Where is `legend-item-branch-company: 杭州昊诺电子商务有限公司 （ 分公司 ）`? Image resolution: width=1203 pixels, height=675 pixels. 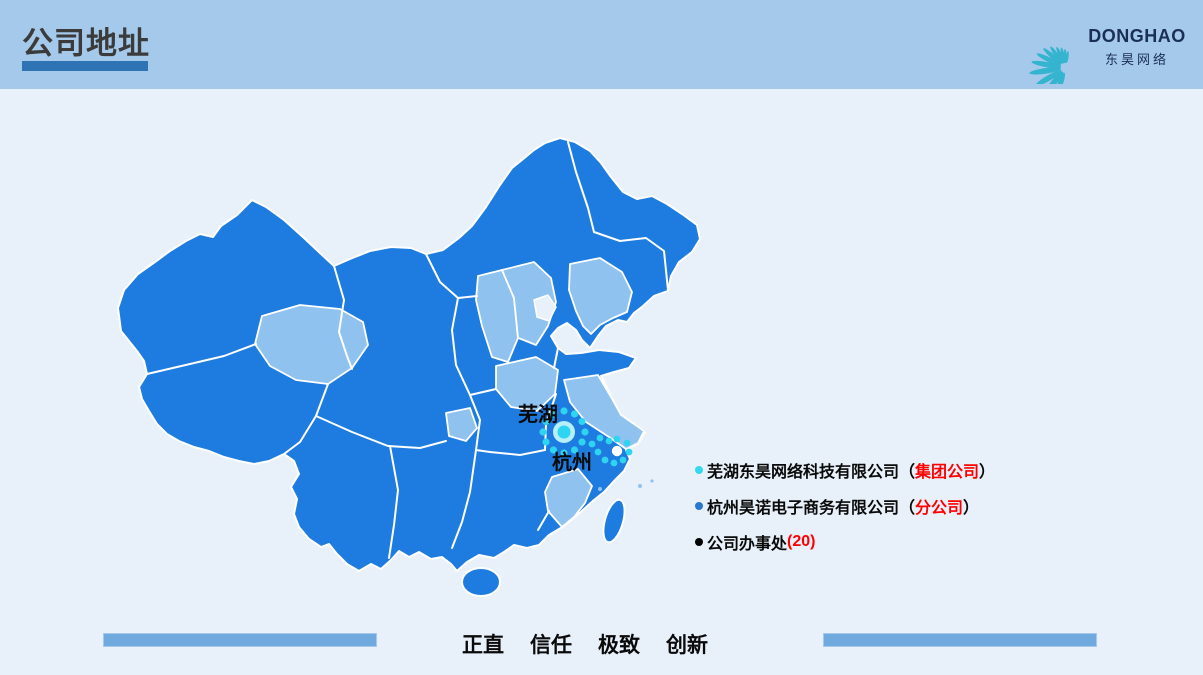 legend-item-branch-company: 杭州昊诺电子商务有限公司 （ 分公司 ） is located at coordinates (845, 506).